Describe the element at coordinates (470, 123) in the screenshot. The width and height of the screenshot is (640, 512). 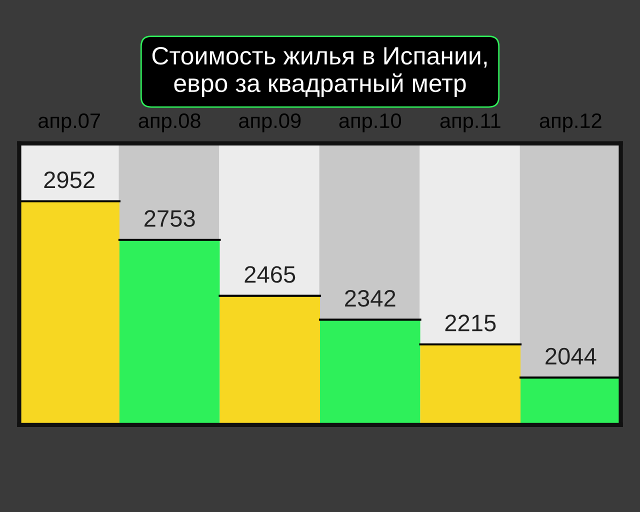
I see `x-tick-label: апр.11` at that location.